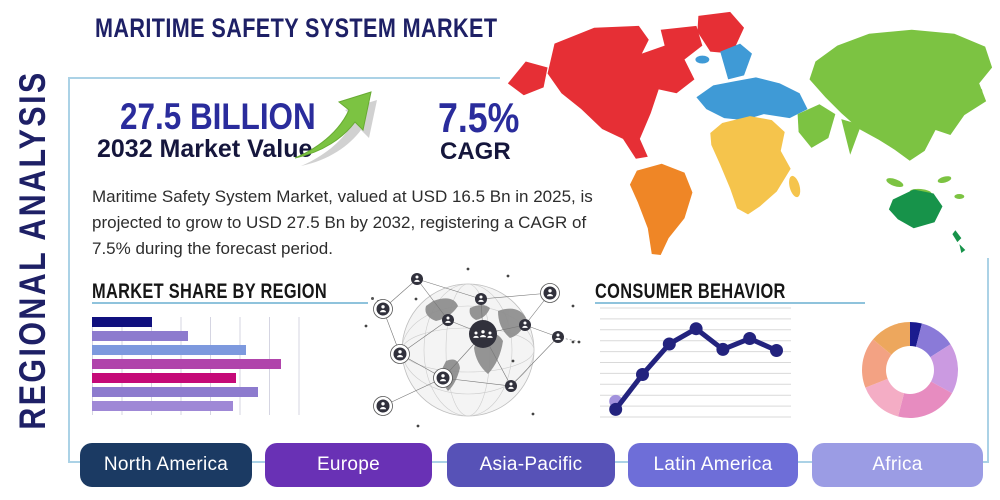  What do you see at coordinates (531, 465) in the screenshot?
I see `region-button-asia-pacific: Asia-Pacific` at bounding box center [531, 465].